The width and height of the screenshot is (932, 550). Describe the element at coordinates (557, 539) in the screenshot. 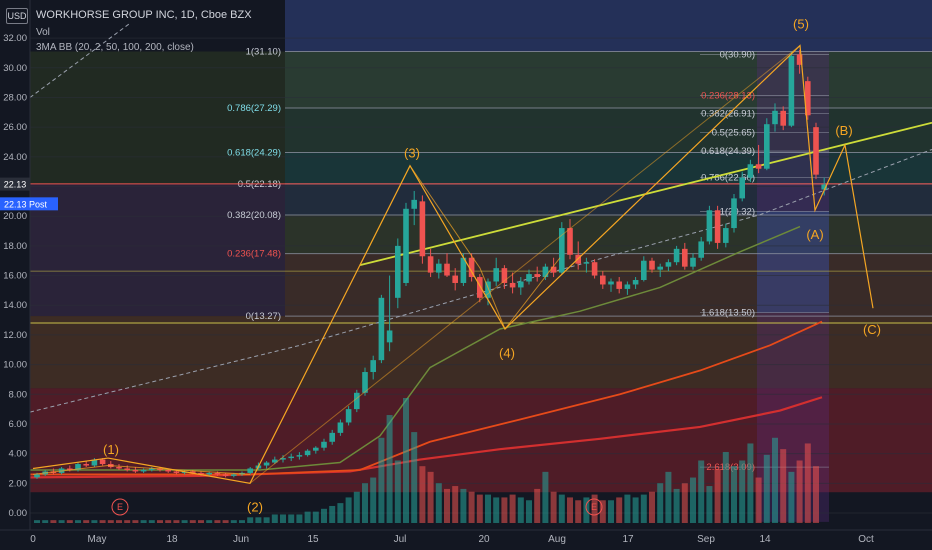

I see `x-tick-label: Aug` at that location.